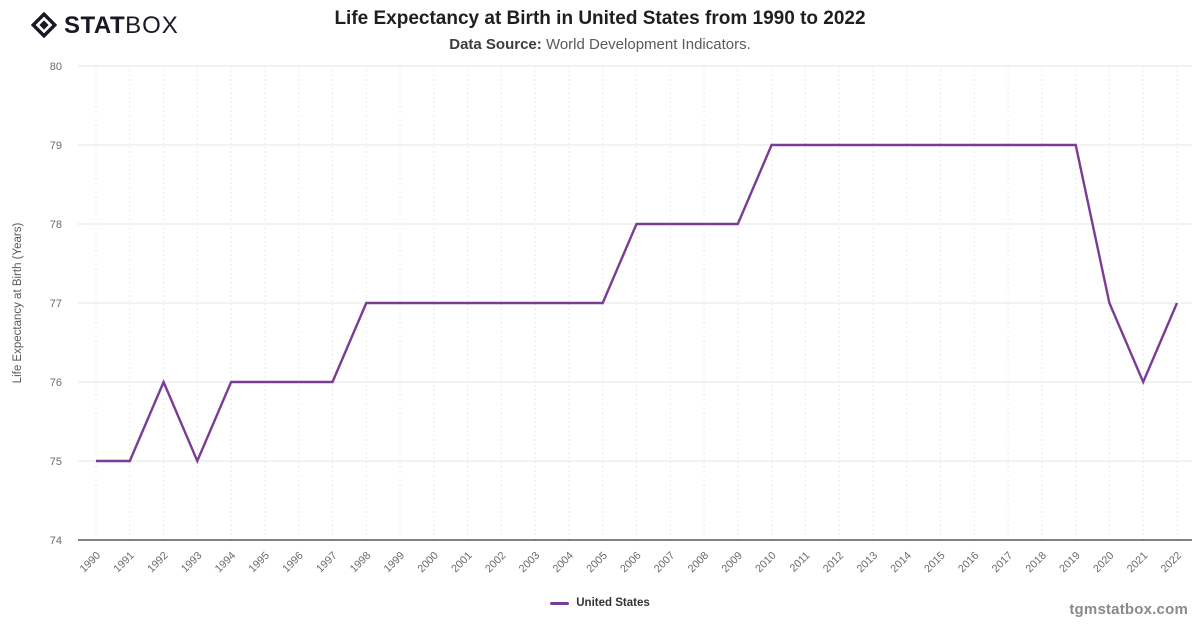 The width and height of the screenshot is (1200, 630). I want to click on y-tick-label: 80, so click(56, 67).